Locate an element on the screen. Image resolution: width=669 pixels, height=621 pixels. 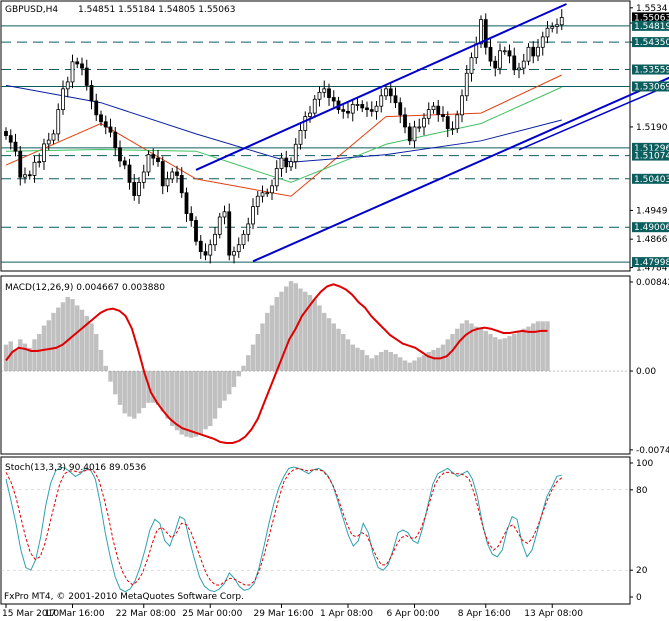
level-price-label: 1.49006 is located at coordinates (651, 228).